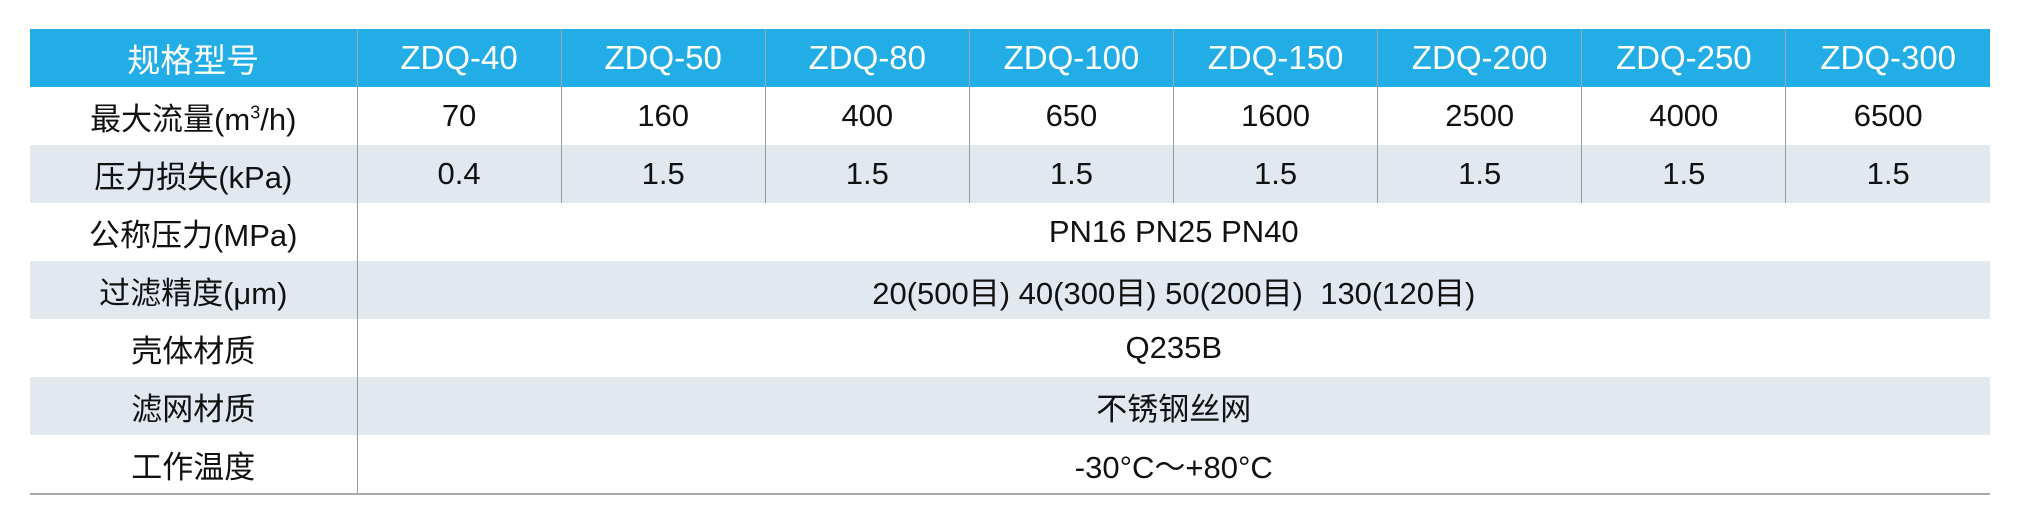 The image size is (2028, 518). I want to click on cell: -30°C～+80°C, so click(1173, 465).